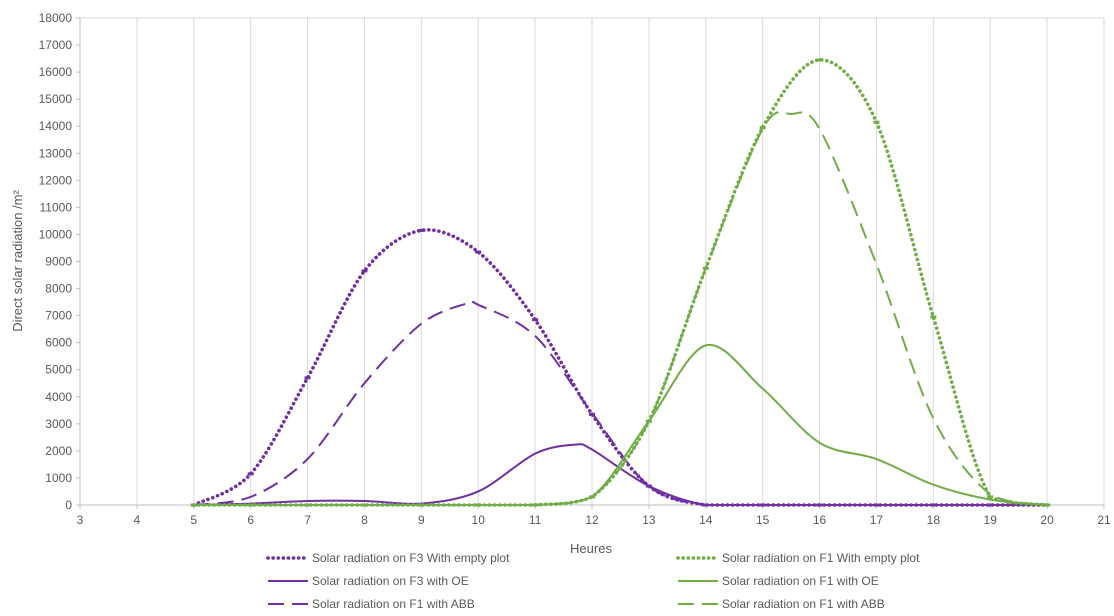  Describe the element at coordinates (193, 520) in the screenshot. I see `x-tick-label: 5` at that location.